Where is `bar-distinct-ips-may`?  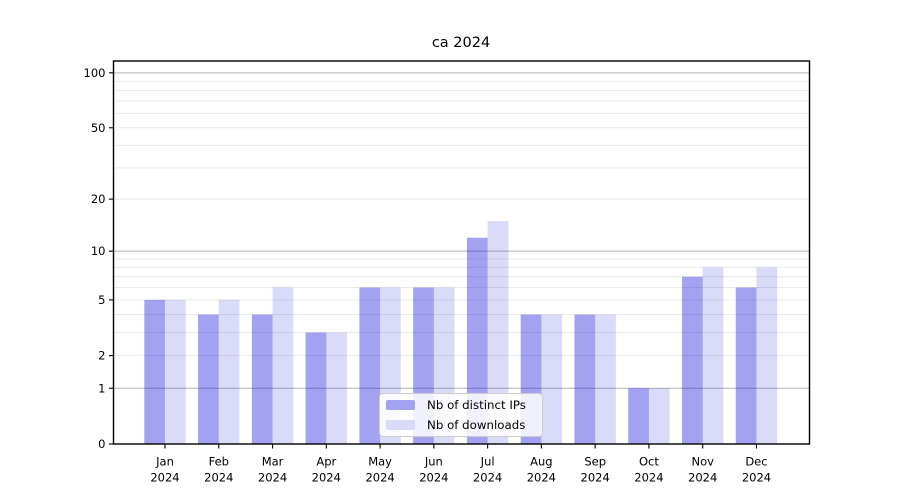
bar-distinct-ips-may is located at coordinates (370, 365).